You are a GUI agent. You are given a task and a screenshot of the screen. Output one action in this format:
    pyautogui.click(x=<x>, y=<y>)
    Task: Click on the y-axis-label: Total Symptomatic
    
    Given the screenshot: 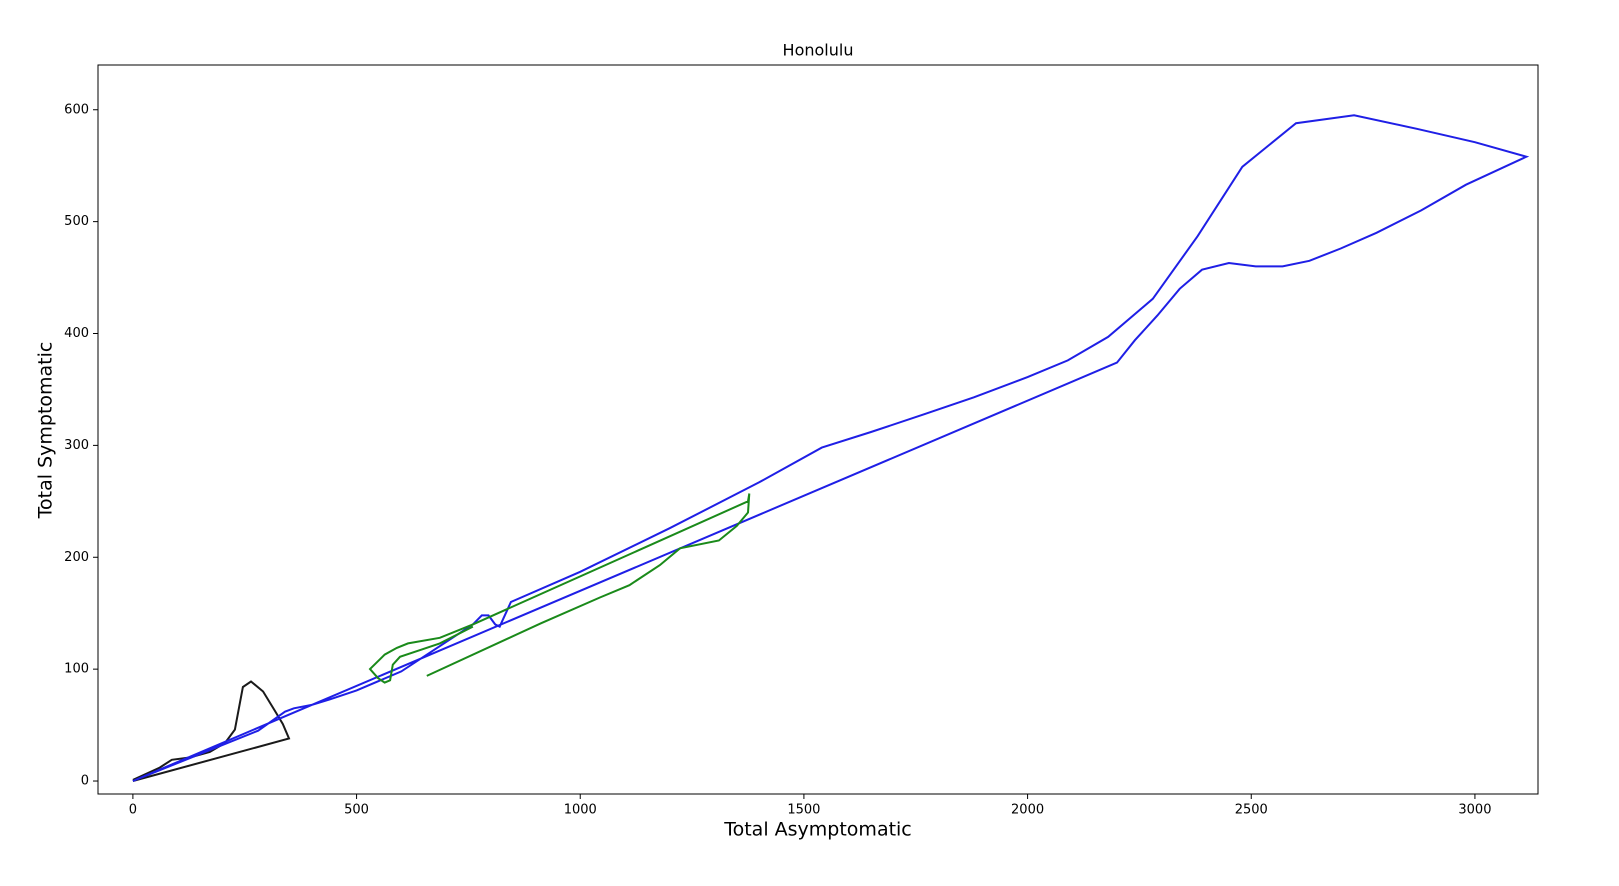 What is the action you would take?
    pyautogui.click(x=46, y=431)
    